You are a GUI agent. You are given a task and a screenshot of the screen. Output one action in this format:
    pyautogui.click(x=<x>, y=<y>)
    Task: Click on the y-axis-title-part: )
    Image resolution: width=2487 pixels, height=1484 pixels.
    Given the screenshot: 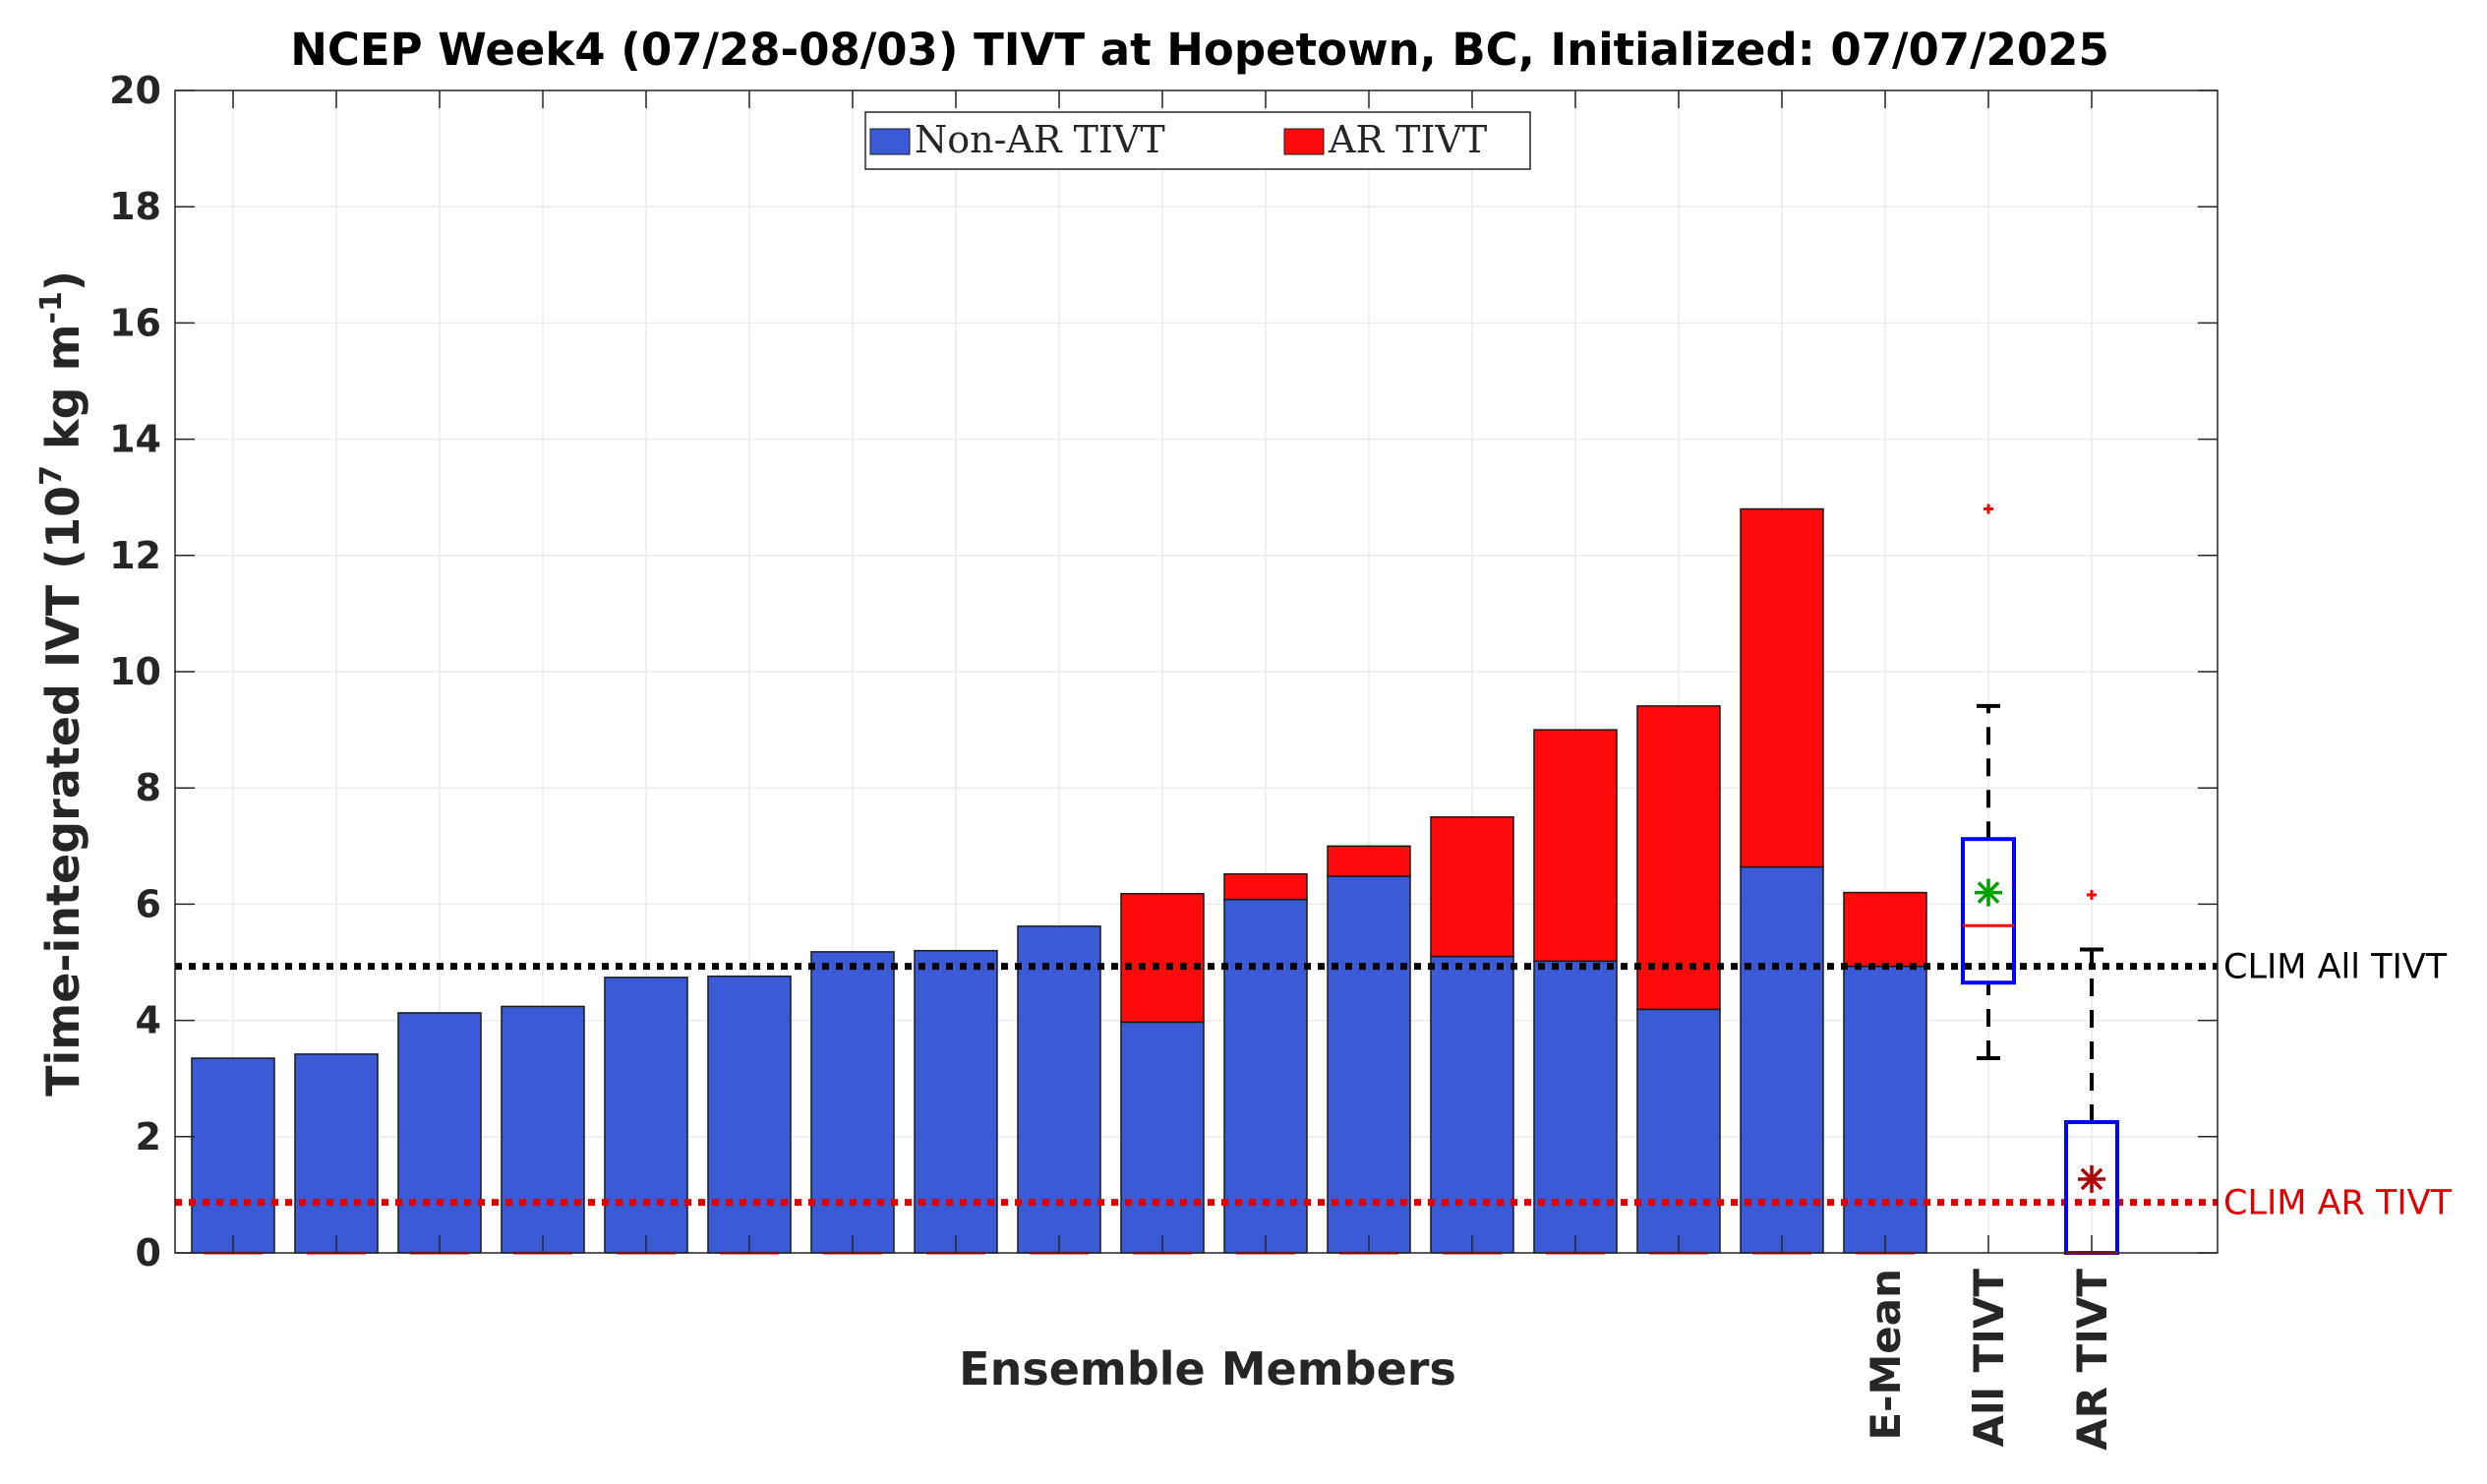 What is the action you would take?
    pyautogui.click(x=62, y=281)
    